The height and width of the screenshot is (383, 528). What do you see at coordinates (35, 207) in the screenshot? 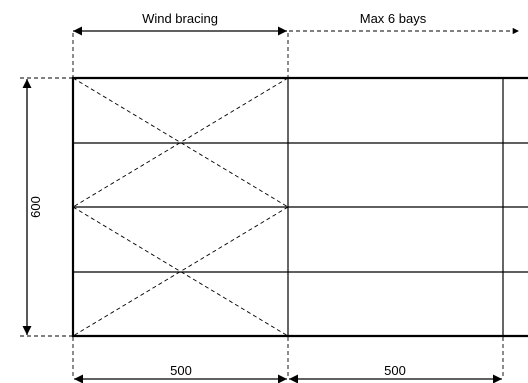
I see `height-label: 600` at bounding box center [35, 207].